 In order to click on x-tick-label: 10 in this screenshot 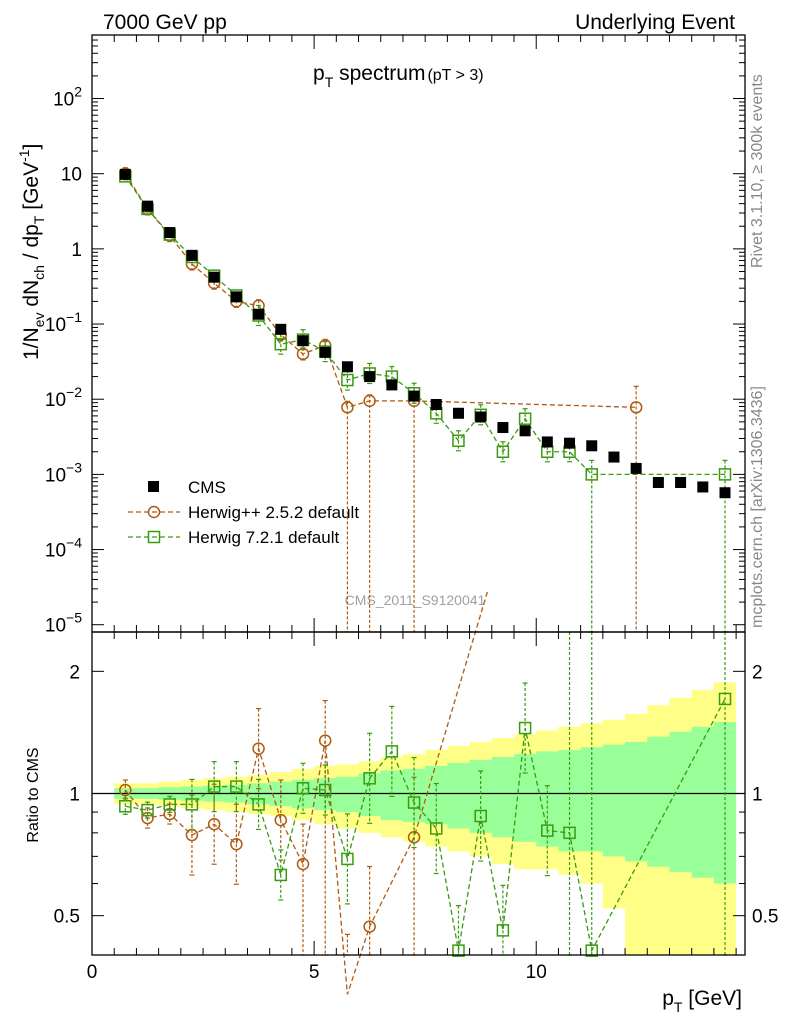, I will do `click(536, 972)`.